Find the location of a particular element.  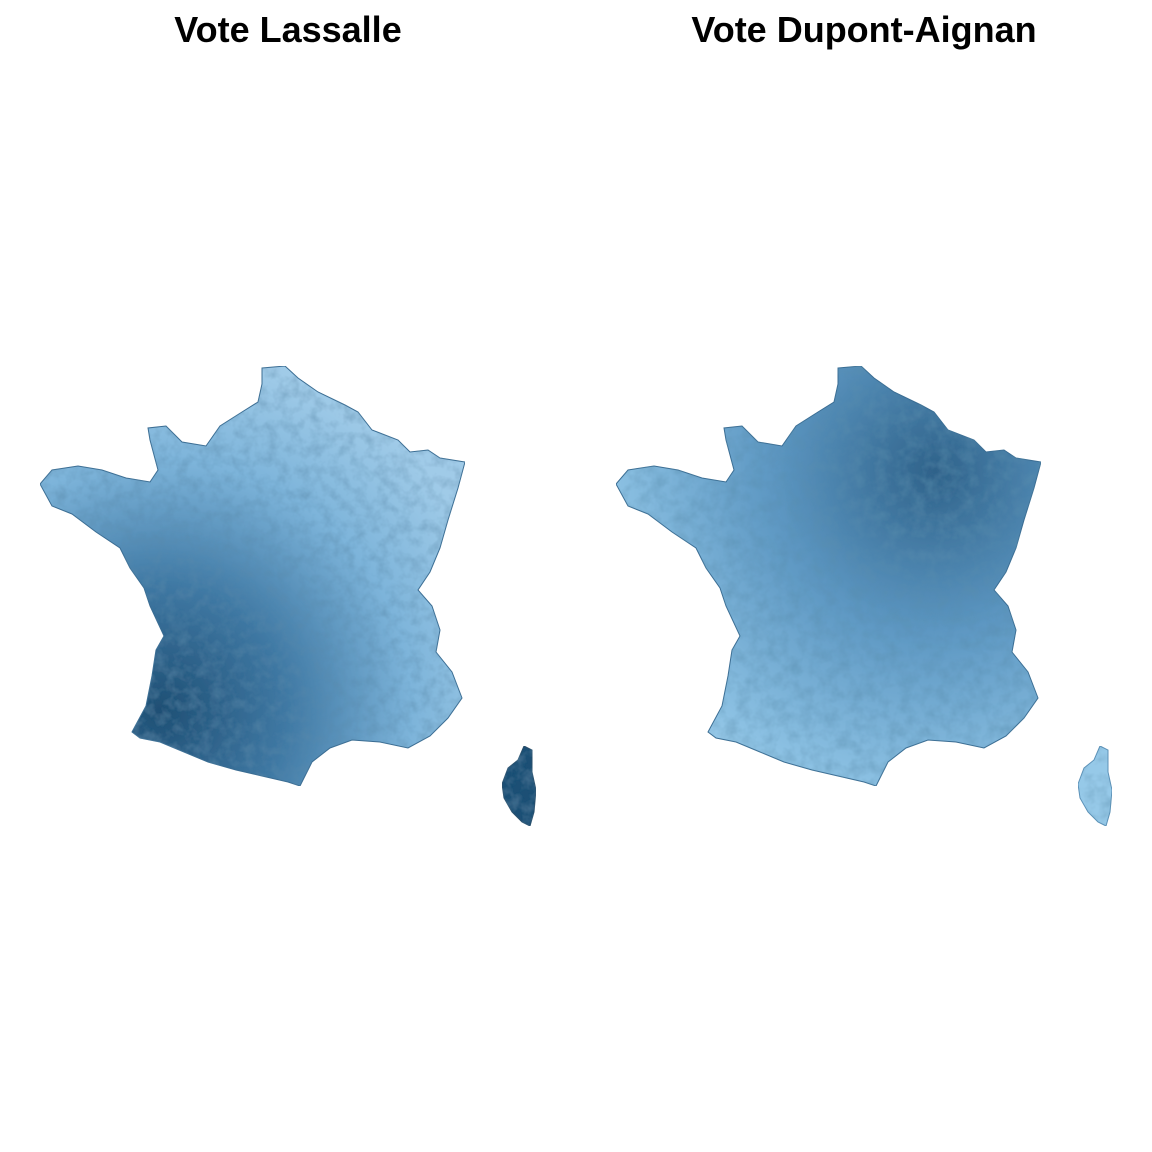

panel-title: Vote Dupont-Aignan is located at coordinates (864, 29).